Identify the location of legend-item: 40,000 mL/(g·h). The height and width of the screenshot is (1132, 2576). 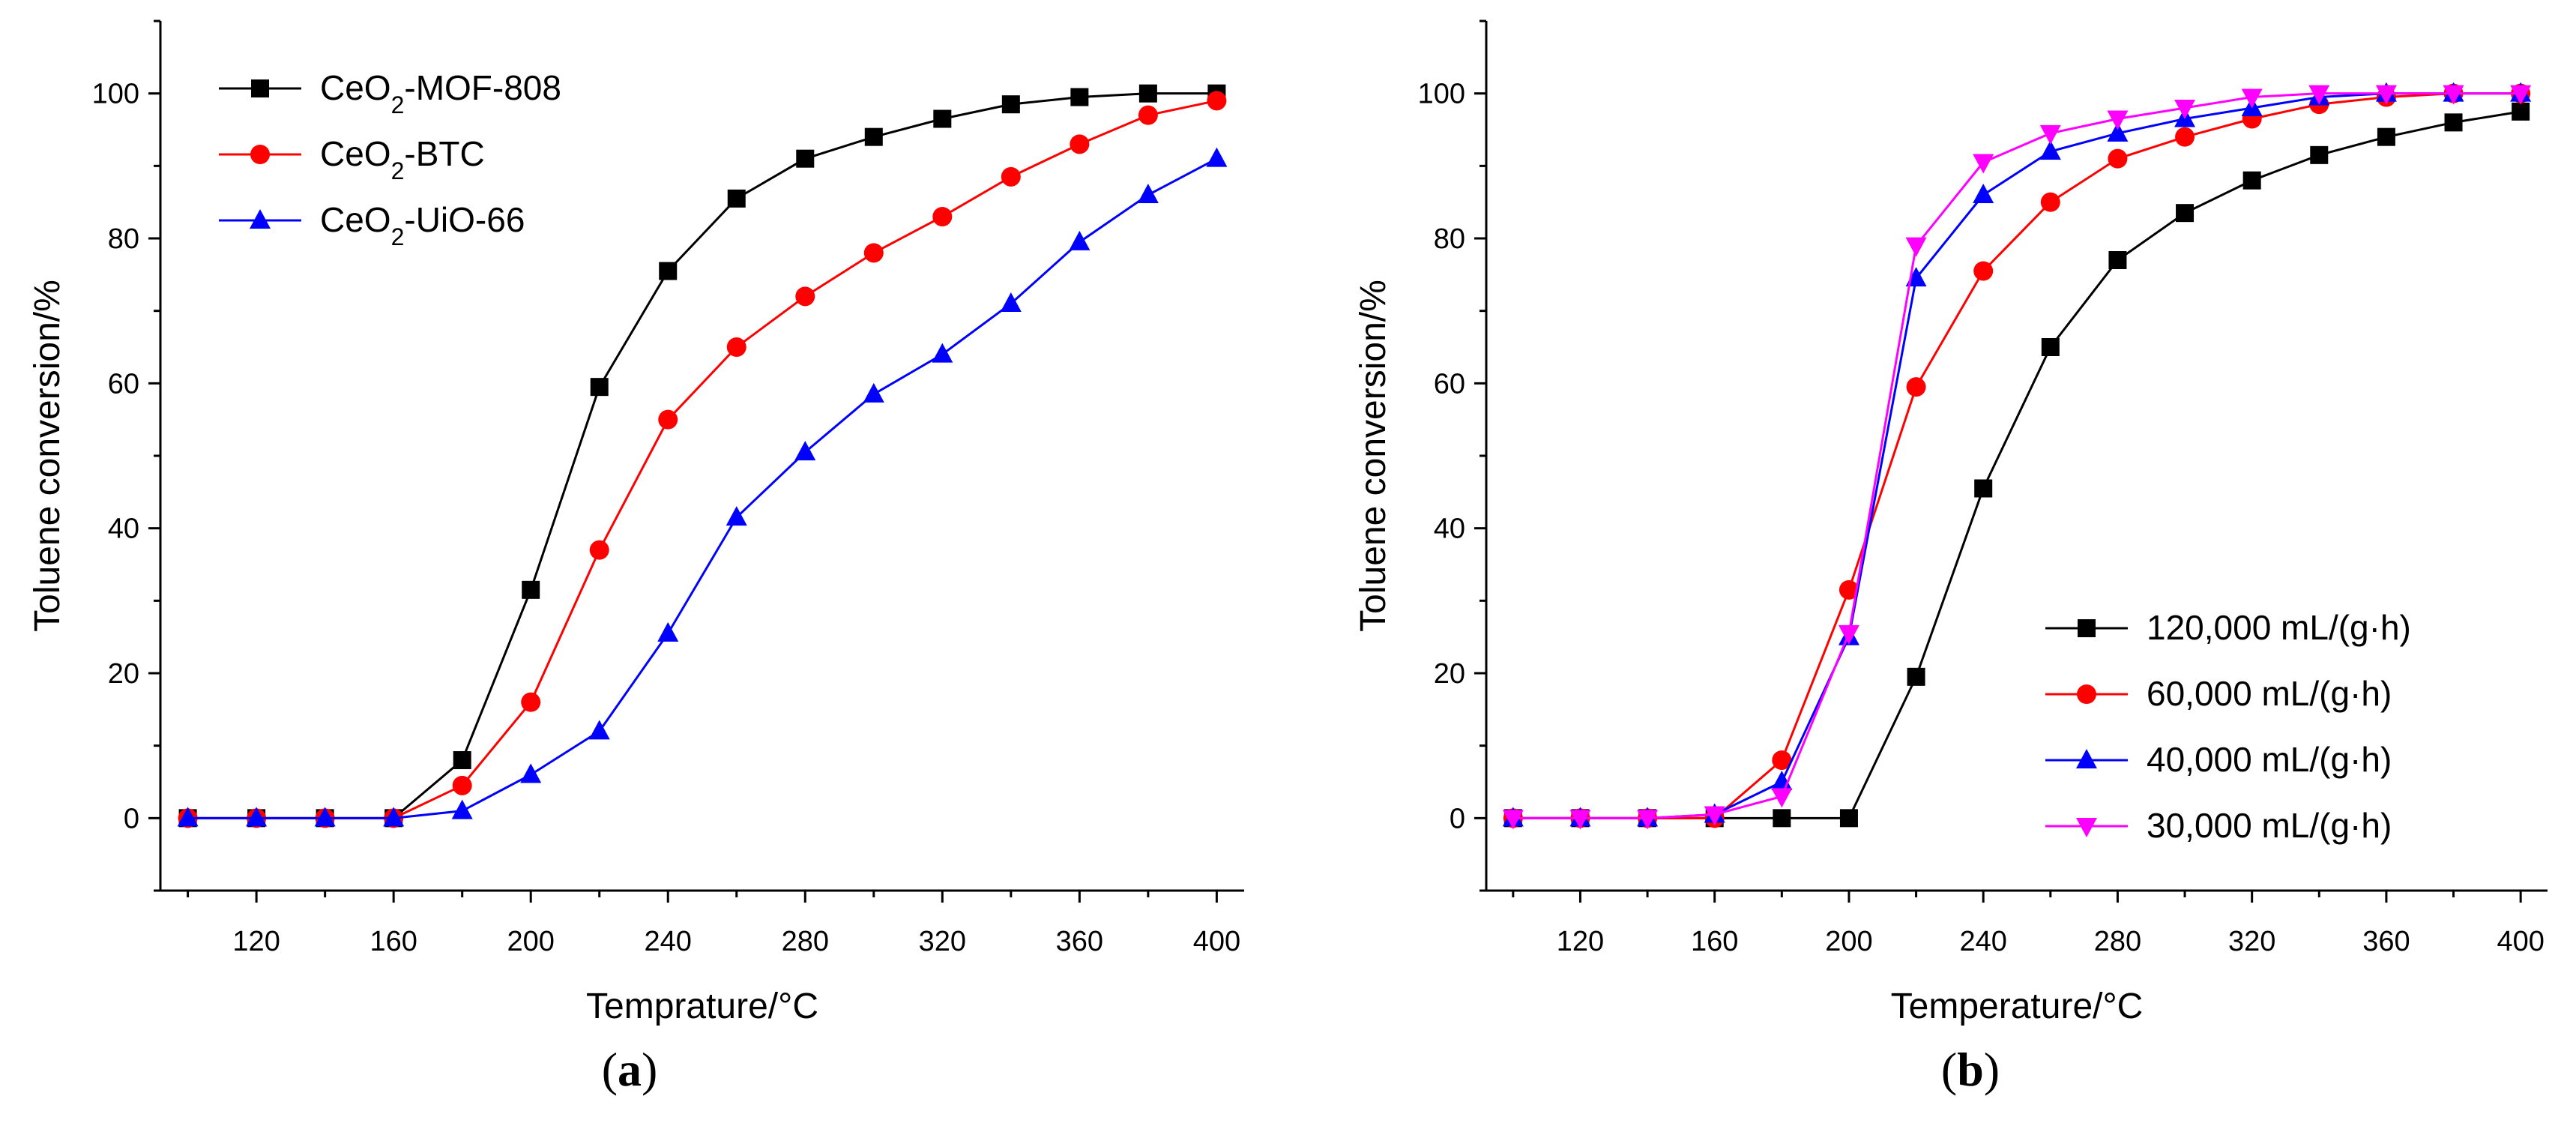
(2219, 759).